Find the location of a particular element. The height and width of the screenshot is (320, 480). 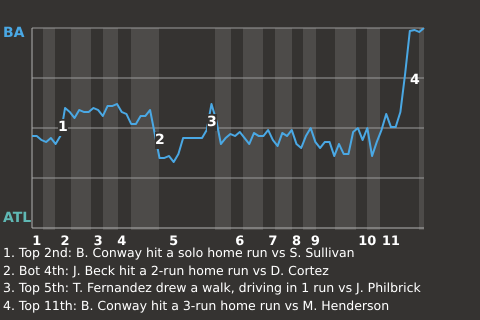

text: 4. Top 11th: B. Conway hit a 3-run home run vs M. Henderson is located at coordinates (196, 305).